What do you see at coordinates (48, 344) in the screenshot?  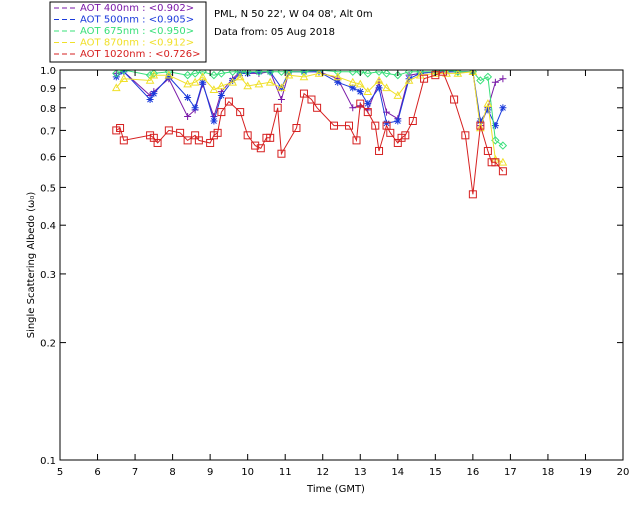 I see `y-tick-label: 0.2` at bounding box center [48, 344].